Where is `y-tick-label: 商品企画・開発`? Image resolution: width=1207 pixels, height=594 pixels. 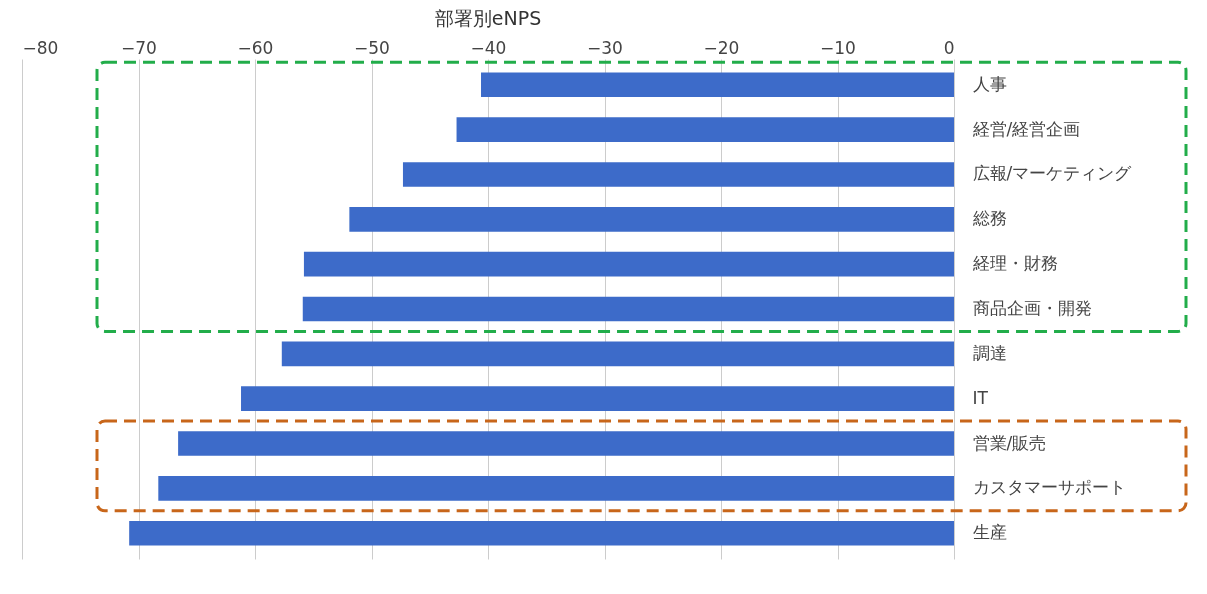
y-tick-label: 商品企画・開発 is located at coordinates (1032, 308).